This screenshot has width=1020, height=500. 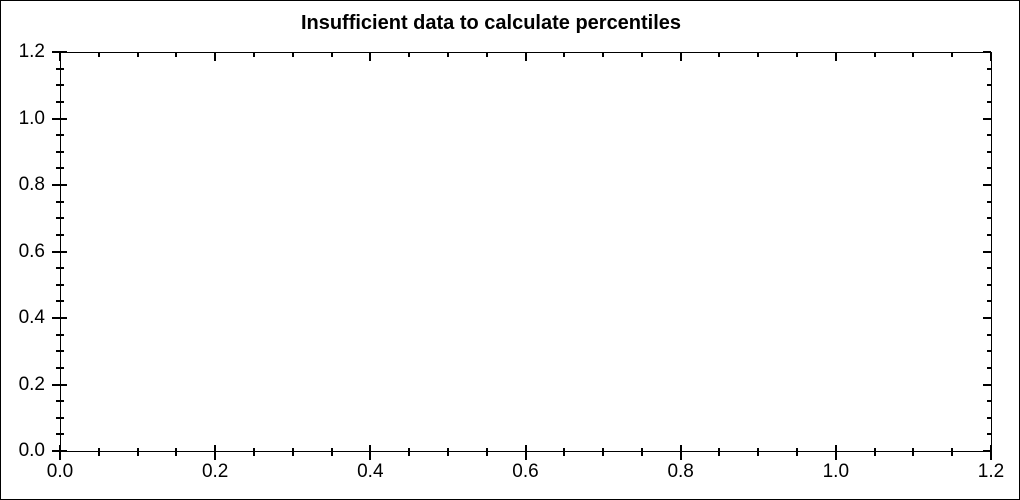 I want to click on y-axis-tick-label: 1.2, so click(x=31, y=51).